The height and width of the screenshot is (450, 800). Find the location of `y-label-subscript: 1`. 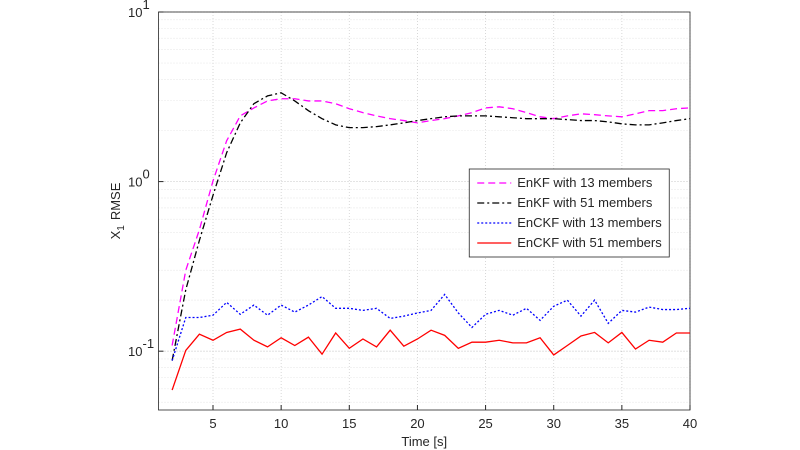

y-label-subscript: 1 is located at coordinates (121, 228).